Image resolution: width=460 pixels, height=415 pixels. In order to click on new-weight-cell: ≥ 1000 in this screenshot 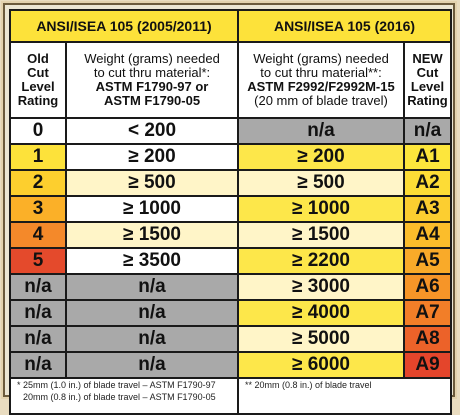, I will do `click(321, 209)`.